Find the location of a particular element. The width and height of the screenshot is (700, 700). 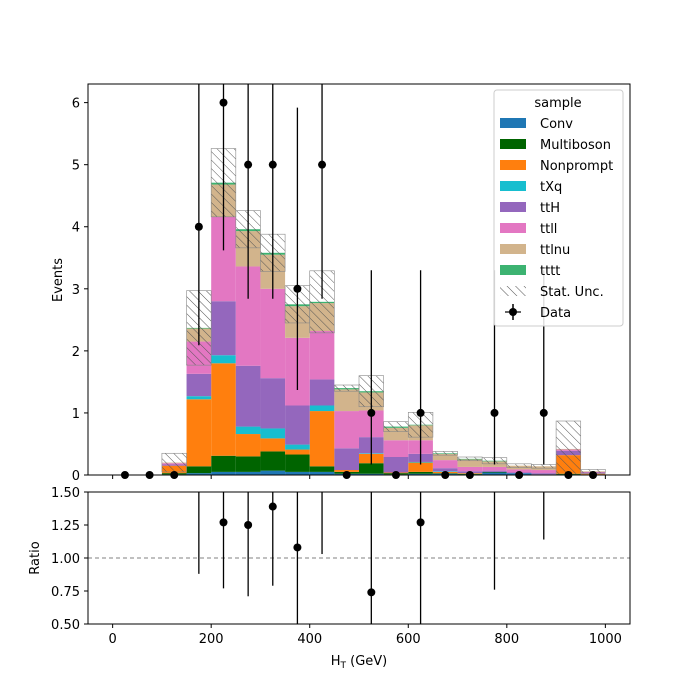

legend-swatch-tttt is located at coordinates (513, 270).